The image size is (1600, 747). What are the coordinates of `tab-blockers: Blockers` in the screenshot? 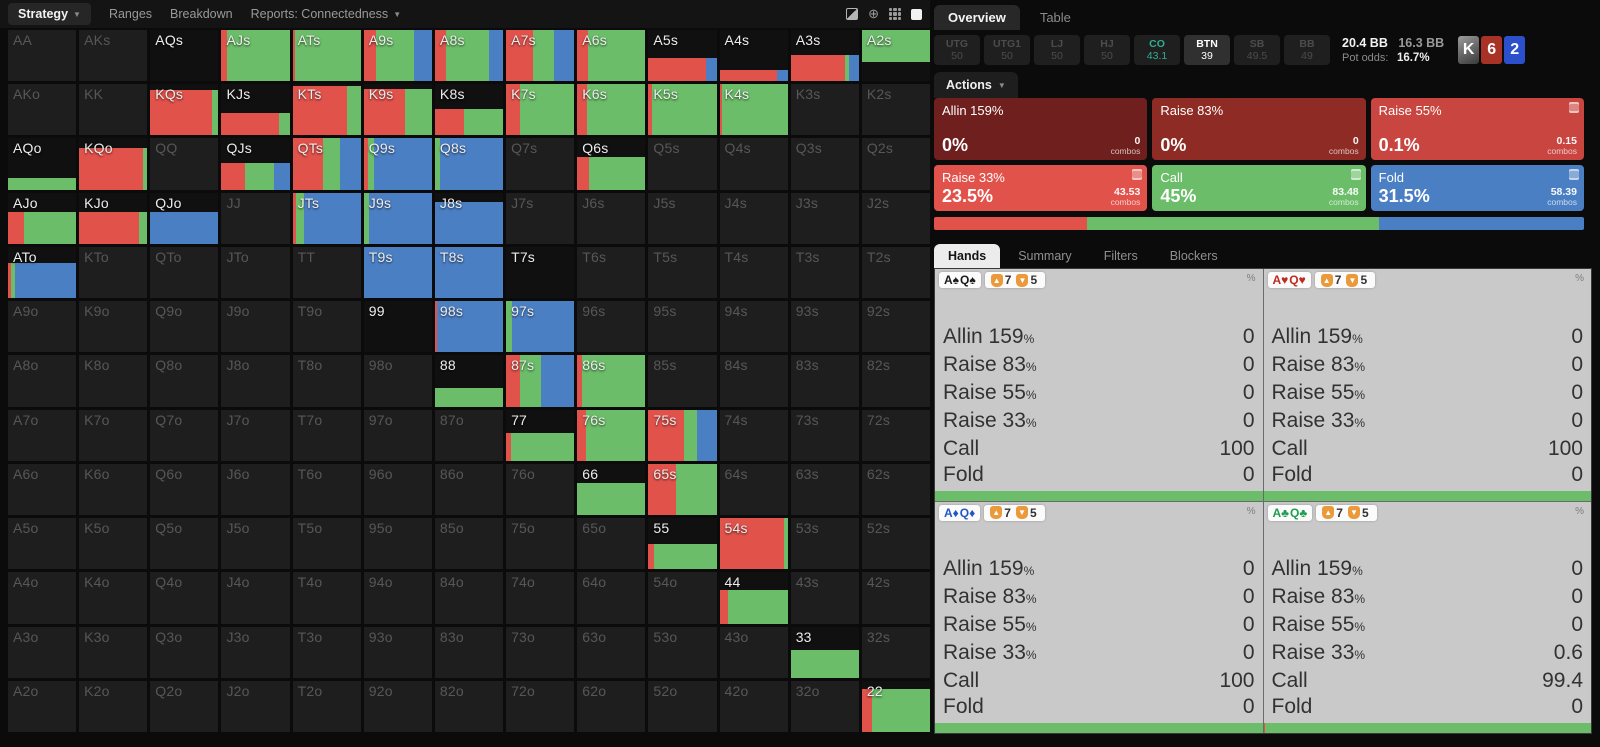 It's located at (1193, 256).